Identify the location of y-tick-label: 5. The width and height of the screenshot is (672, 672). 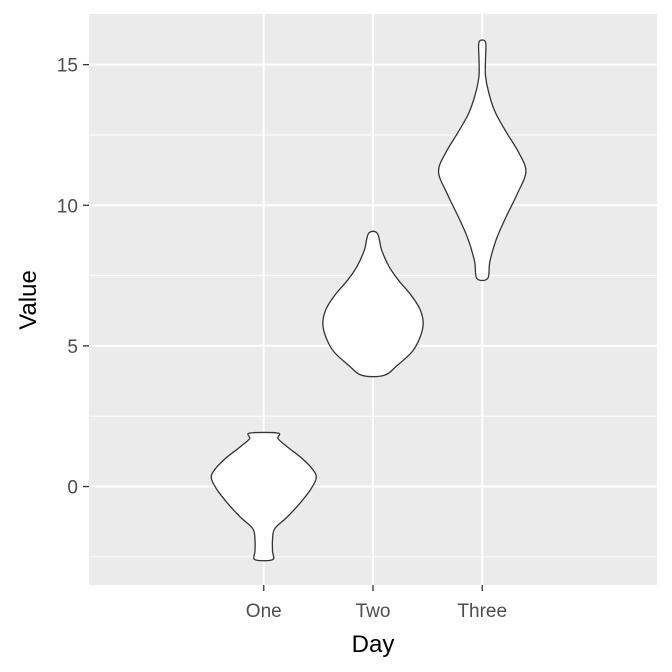
(72, 347).